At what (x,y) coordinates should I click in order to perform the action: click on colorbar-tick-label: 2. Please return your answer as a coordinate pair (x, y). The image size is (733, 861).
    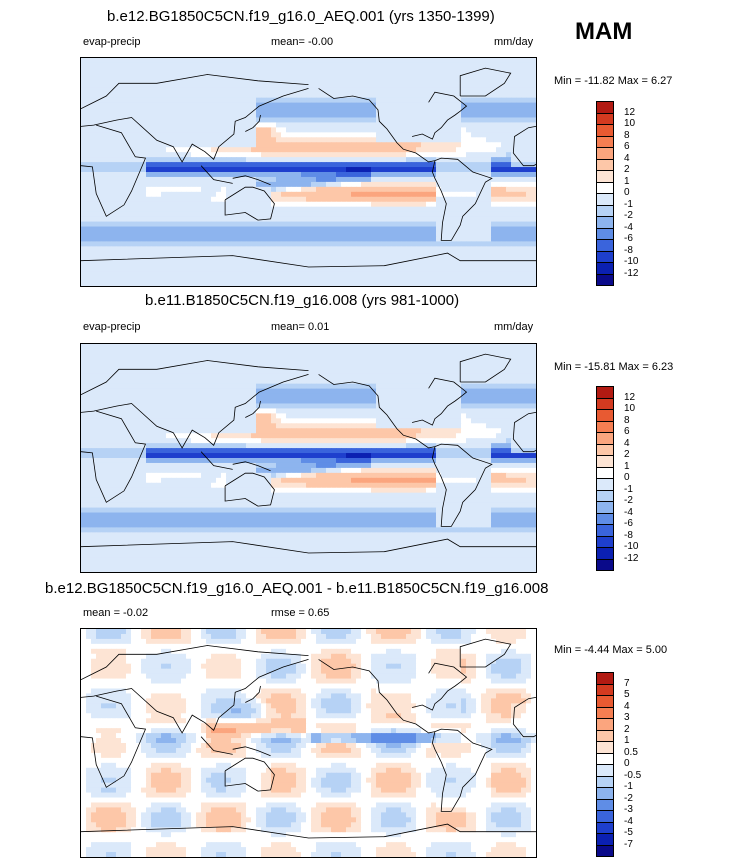
    Looking at the image, I should click on (627, 169).